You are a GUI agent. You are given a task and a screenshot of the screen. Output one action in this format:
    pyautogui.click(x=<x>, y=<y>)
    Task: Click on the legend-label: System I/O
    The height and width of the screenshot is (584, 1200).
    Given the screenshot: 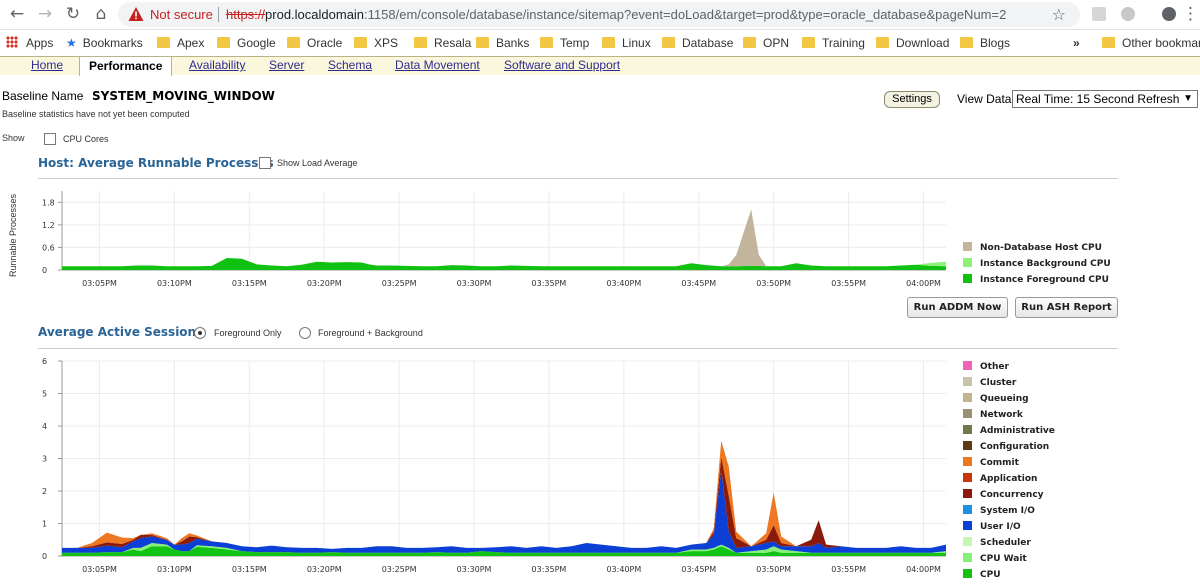 What is the action you would take?
    pyautogui.click(x=1007, y=511)
    